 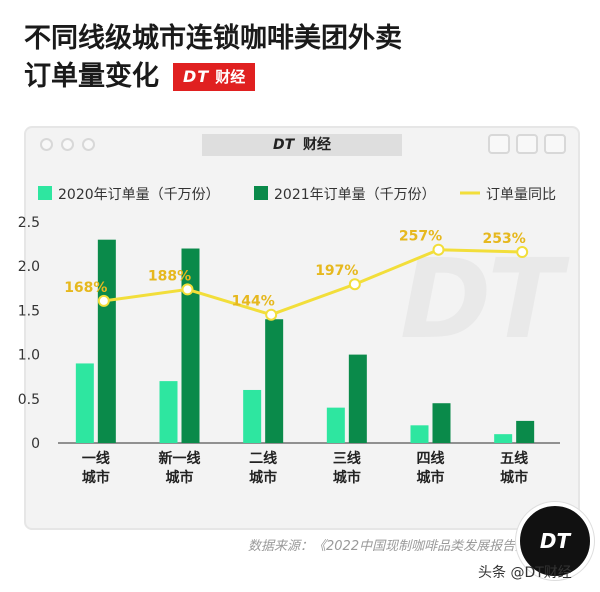 I want to click on yoy-data-label: 168%, so click(x=85, y=288).